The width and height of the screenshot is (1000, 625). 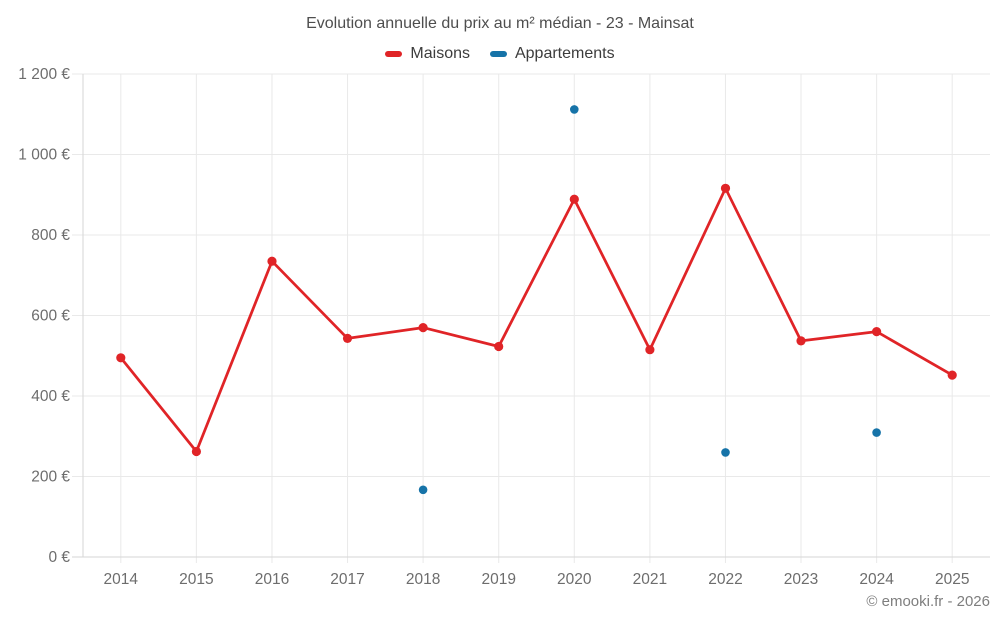 I want to click on appartements-legend-swatch, so click(x=498, y=54).